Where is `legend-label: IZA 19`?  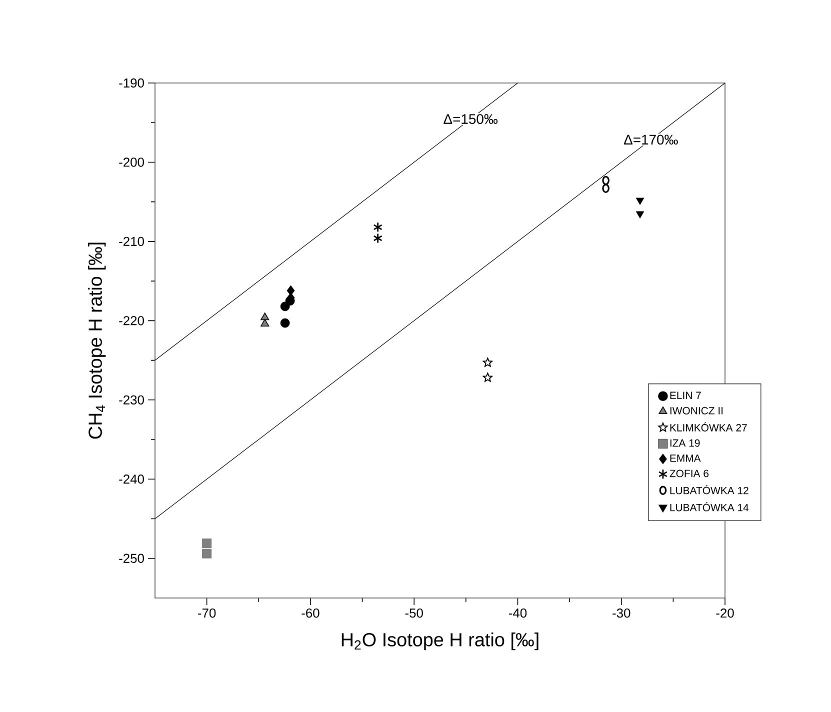
legend-label: IZA 19 is located at coordinates (685, 443).